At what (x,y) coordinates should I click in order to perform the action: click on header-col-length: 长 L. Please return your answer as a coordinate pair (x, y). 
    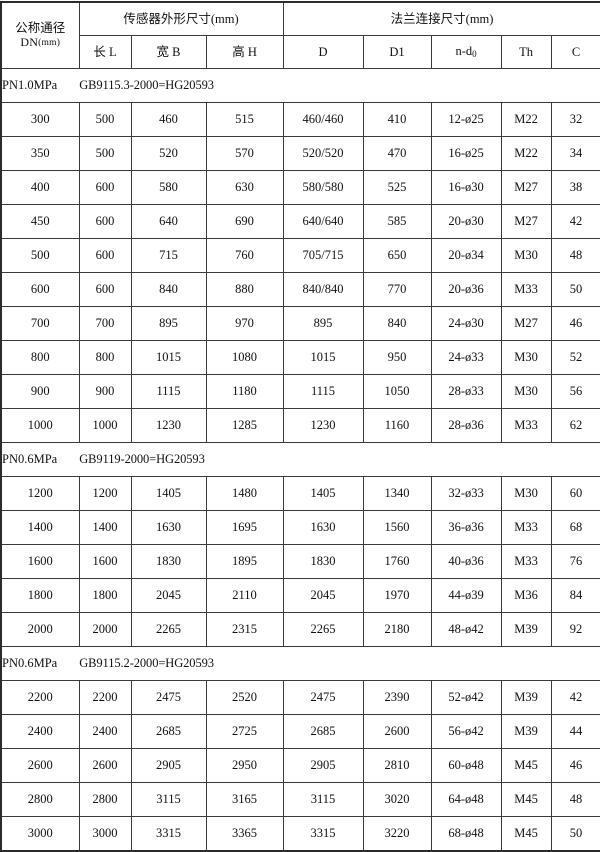
    Looking at the image, I should click on (105, 52).